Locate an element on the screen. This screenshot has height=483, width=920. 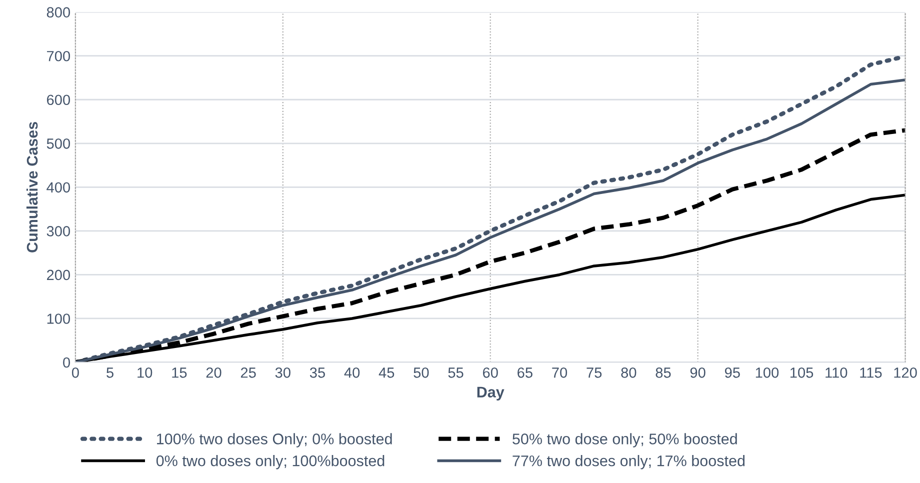
x-tick-label: 35 is located at coordinates (317, 372).